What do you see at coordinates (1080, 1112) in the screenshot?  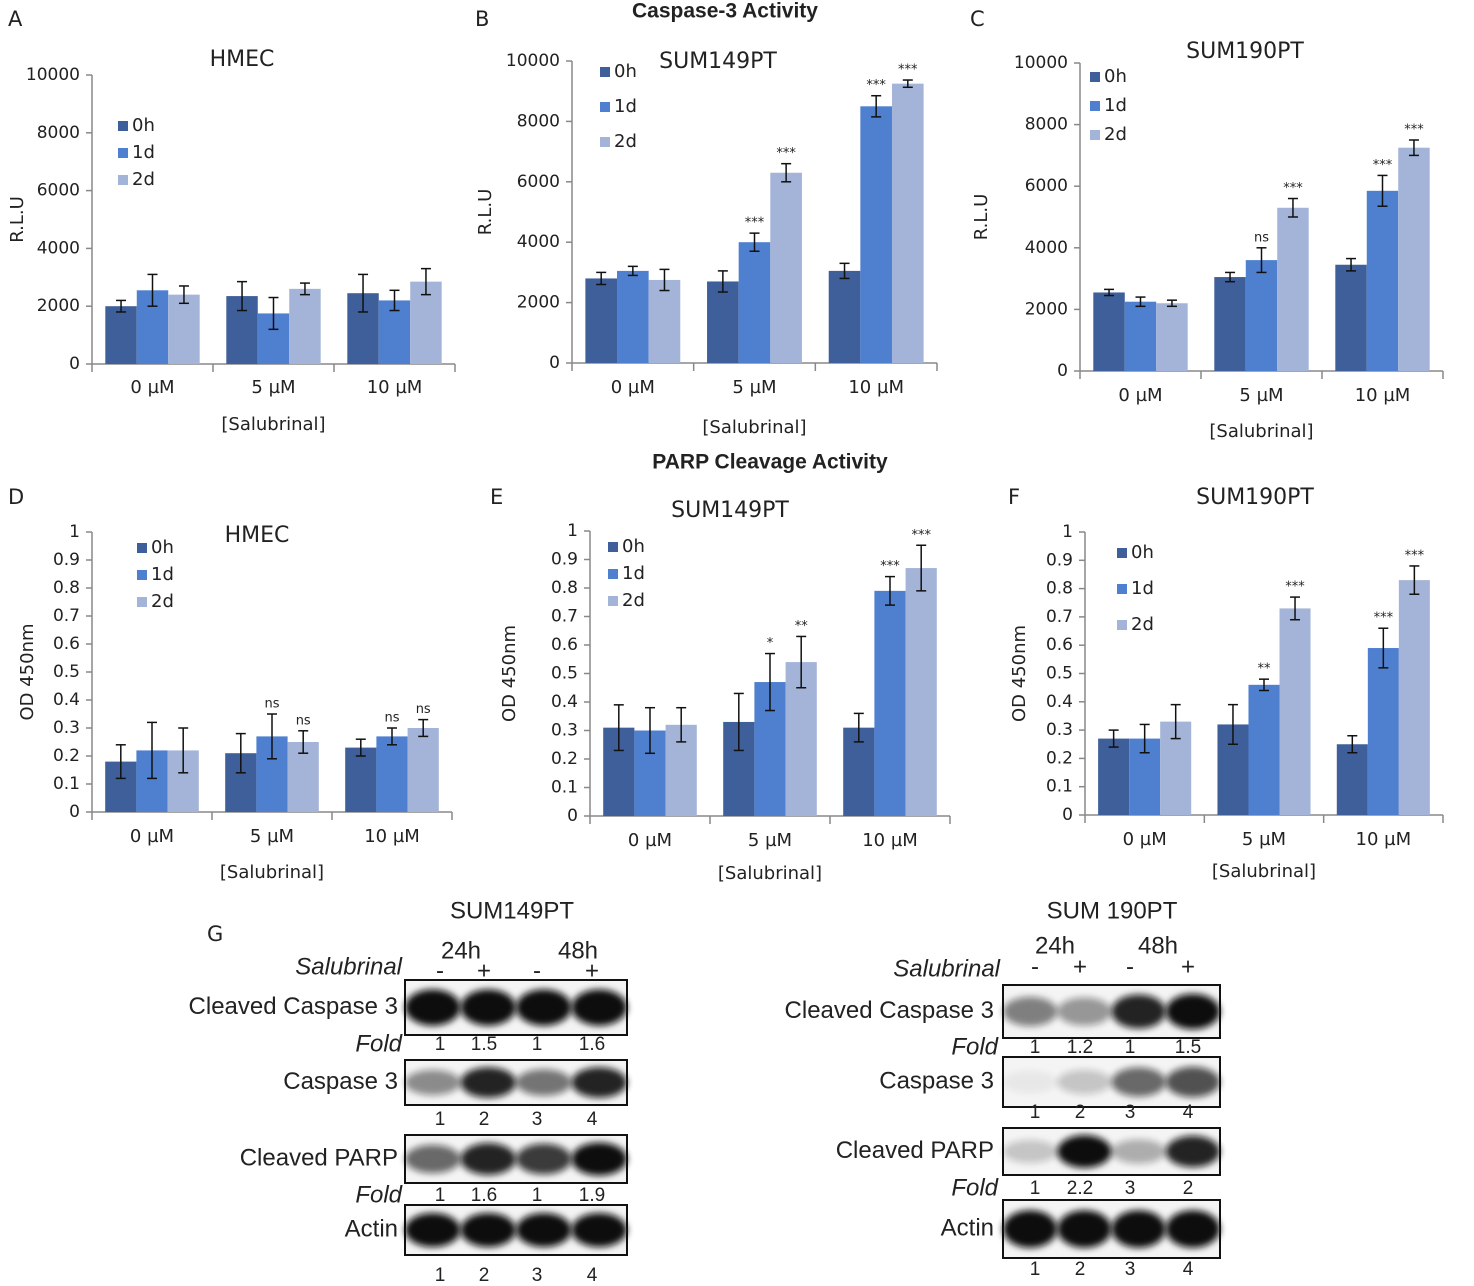 I see `lane-number: 2` at bounding box center [1080, 1112].